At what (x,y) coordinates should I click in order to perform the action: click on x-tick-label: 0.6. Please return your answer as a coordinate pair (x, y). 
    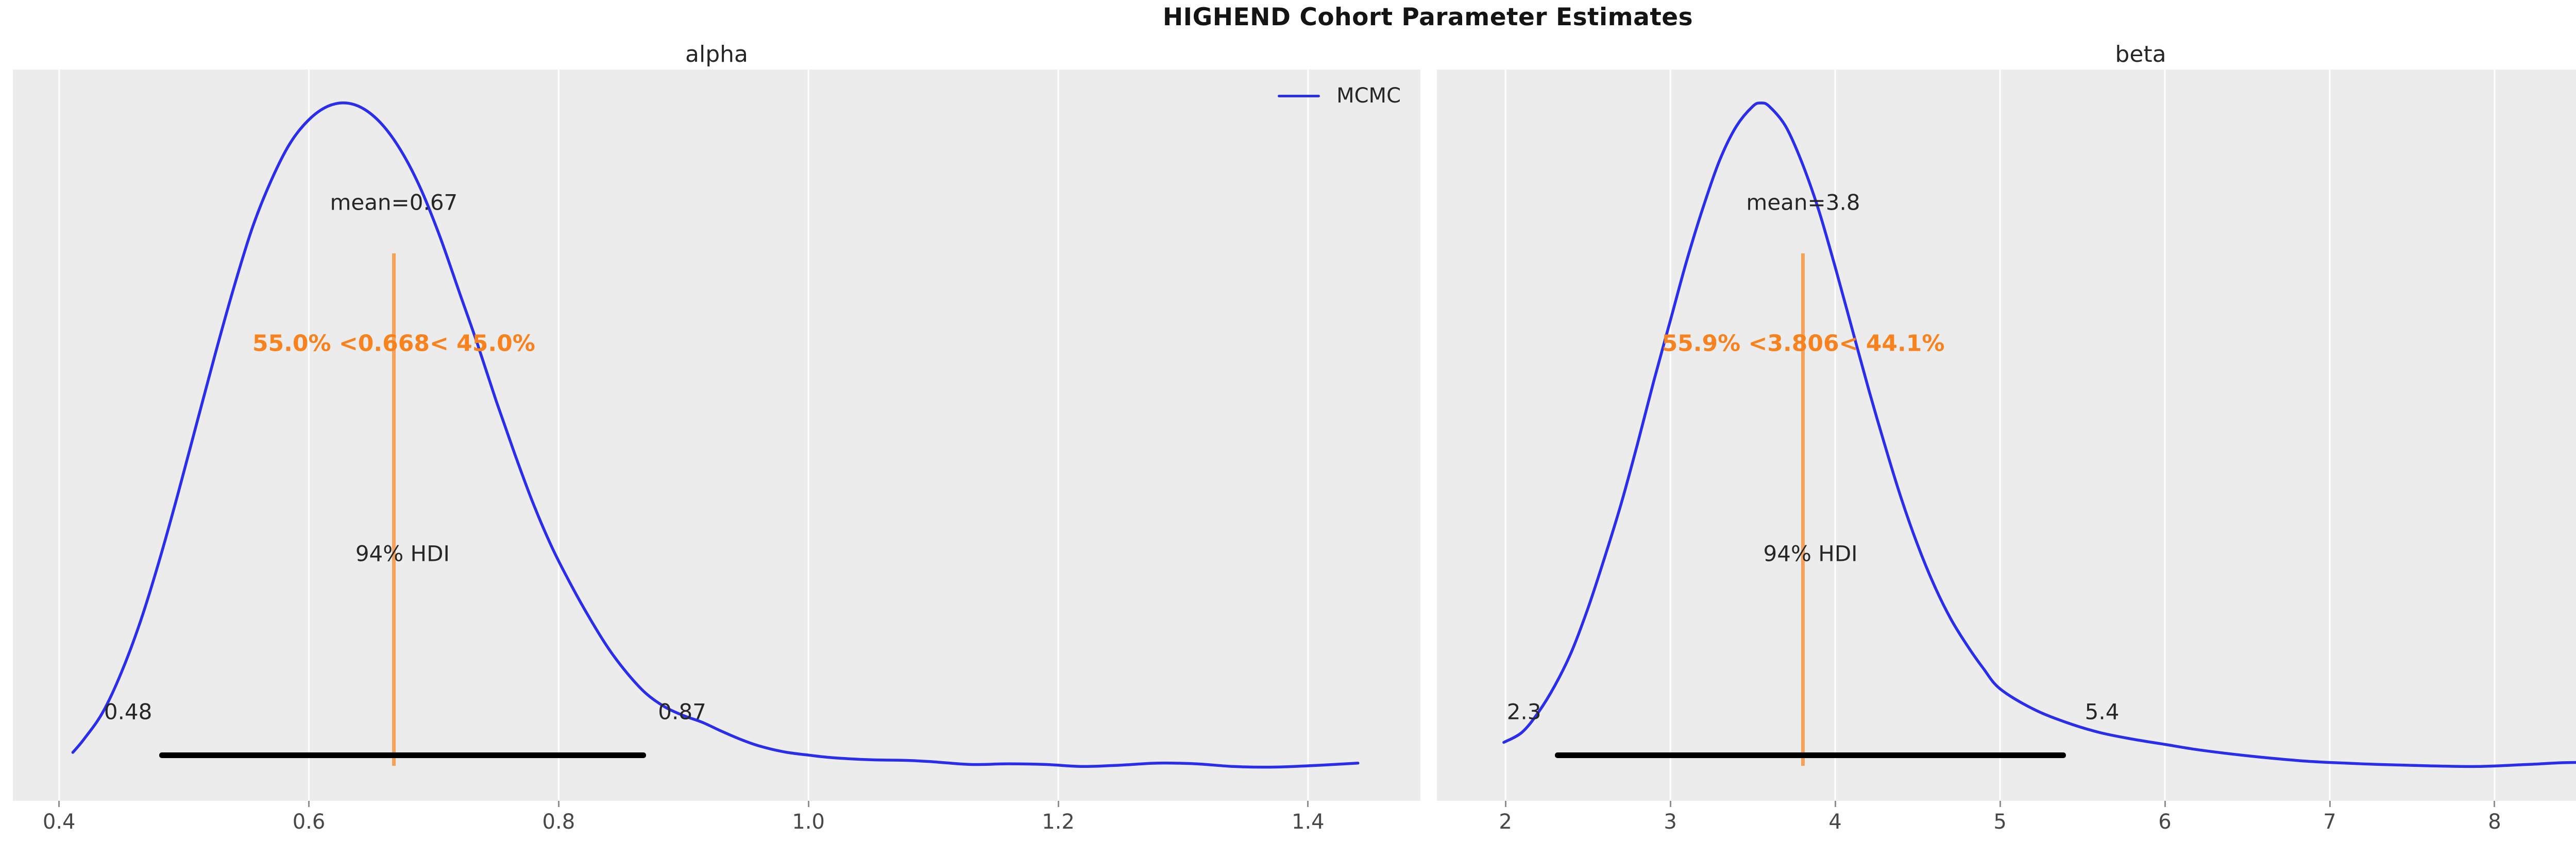
    Looking at the image, I should click on (309, 822).